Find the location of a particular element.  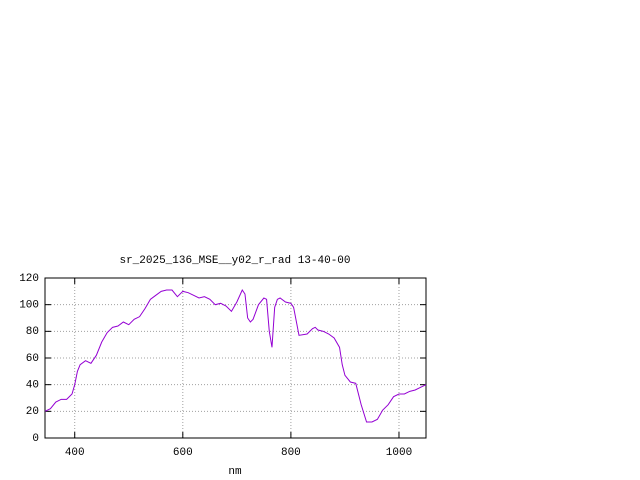

y-tick-label: 40 is located at coordinates (32, 386).